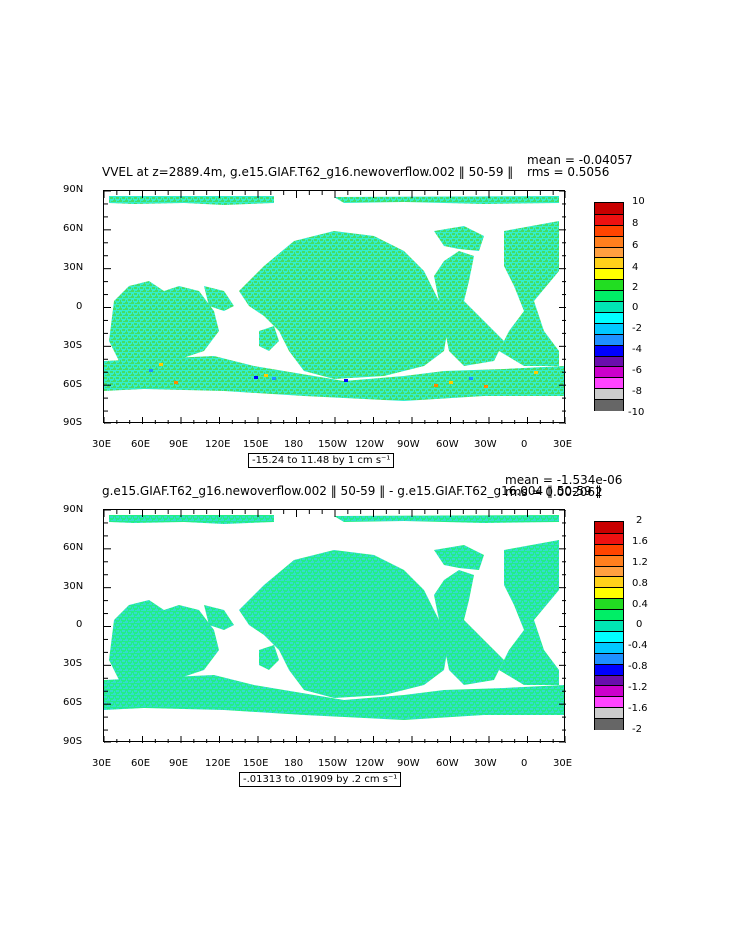 This screenshot has width=733, height=945. What do you see at coordinates (141, 763) in the screenshot?
I see `lon-label: 60E` at bounding box center [141, 763].